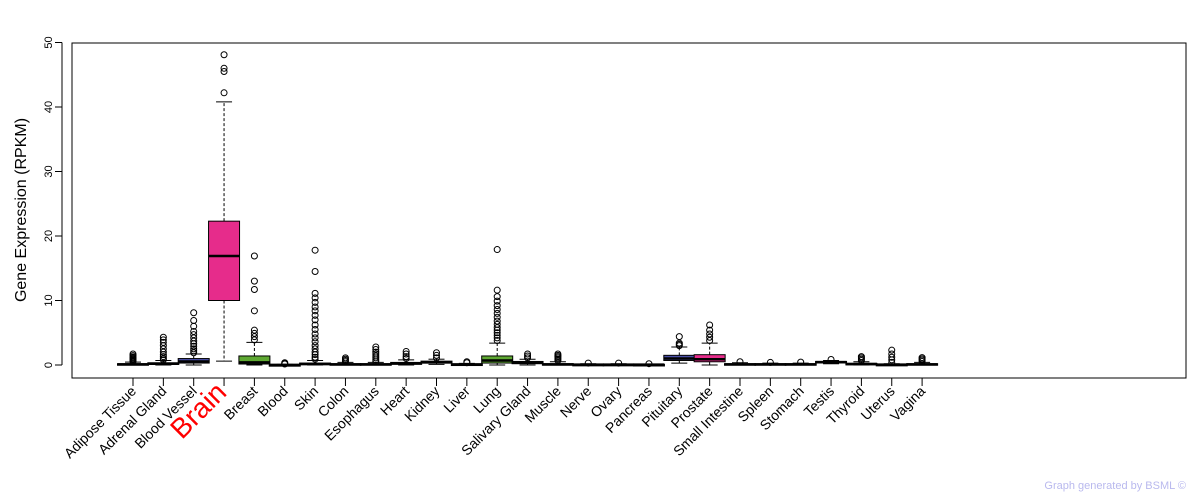  Describe the element at coordinates (861, 359) in the screenshot. I see `box-thyroid` at that location.